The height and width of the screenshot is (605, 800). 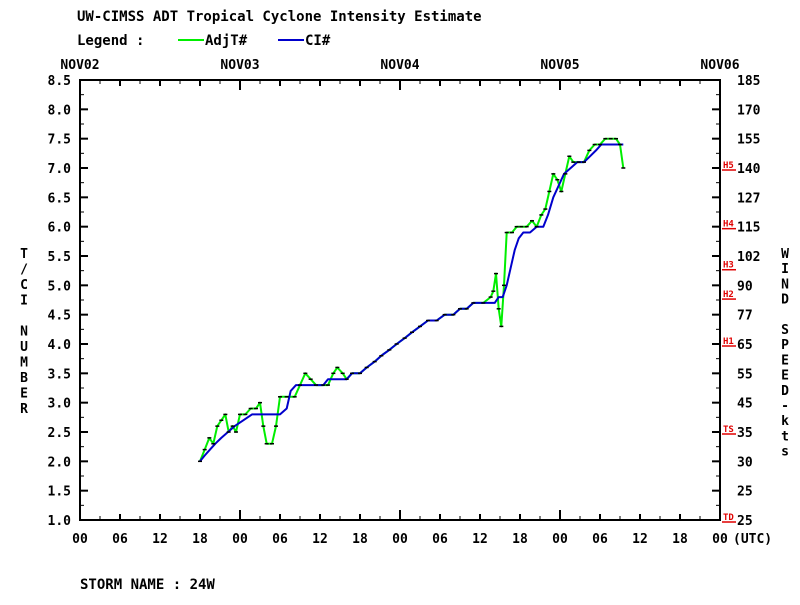 I want to click on legend: Legend : AdjT# CI#, so click(x=204, y=41).